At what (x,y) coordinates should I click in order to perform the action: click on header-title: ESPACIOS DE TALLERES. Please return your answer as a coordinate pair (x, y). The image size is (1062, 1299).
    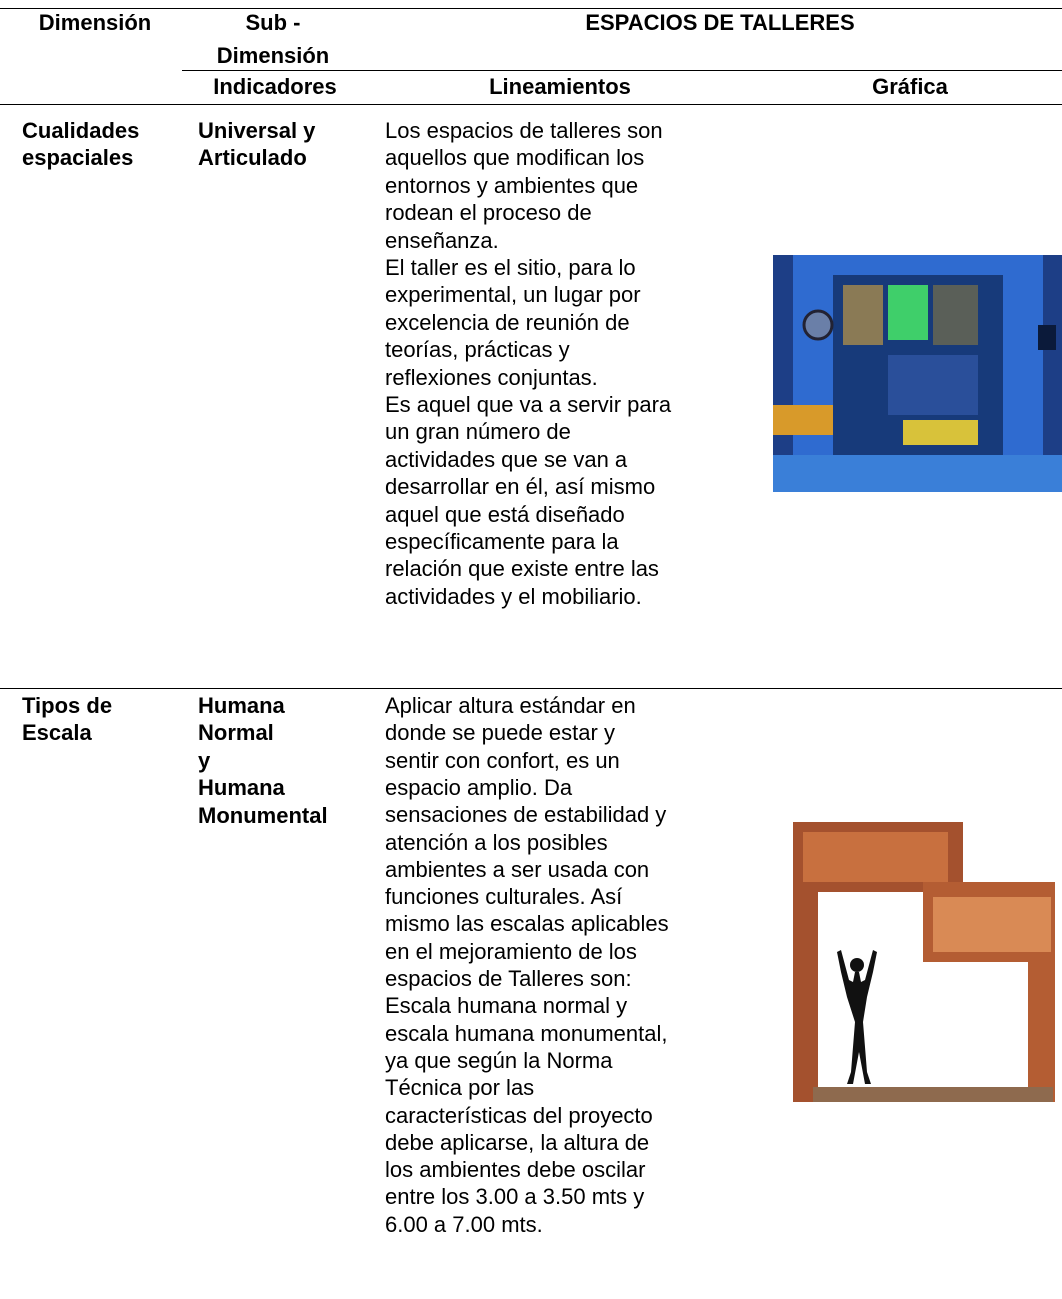
    Looking at the image, I should click on (720, 22).